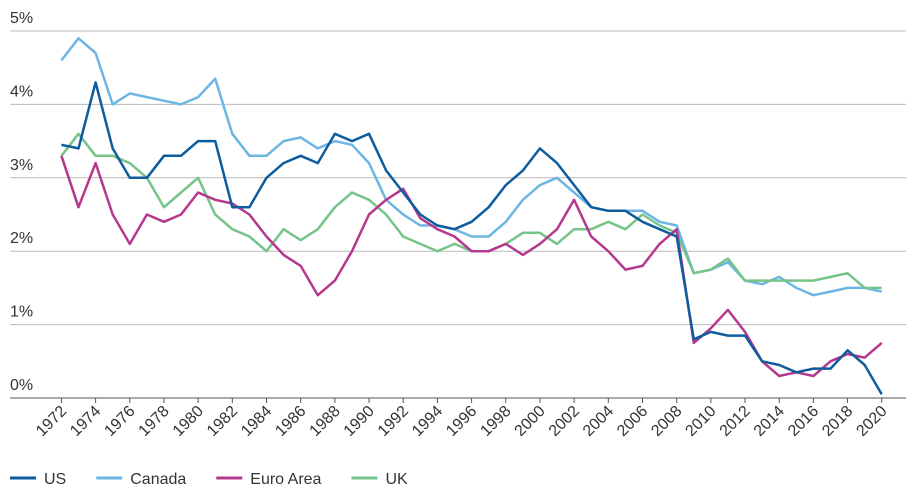 The width and height of the screenshot is (916, 493). What do you see at coordinates (803, 421) in the screenshot?
I see `x-tick-label: 2016` at bounding box center [803, 421].